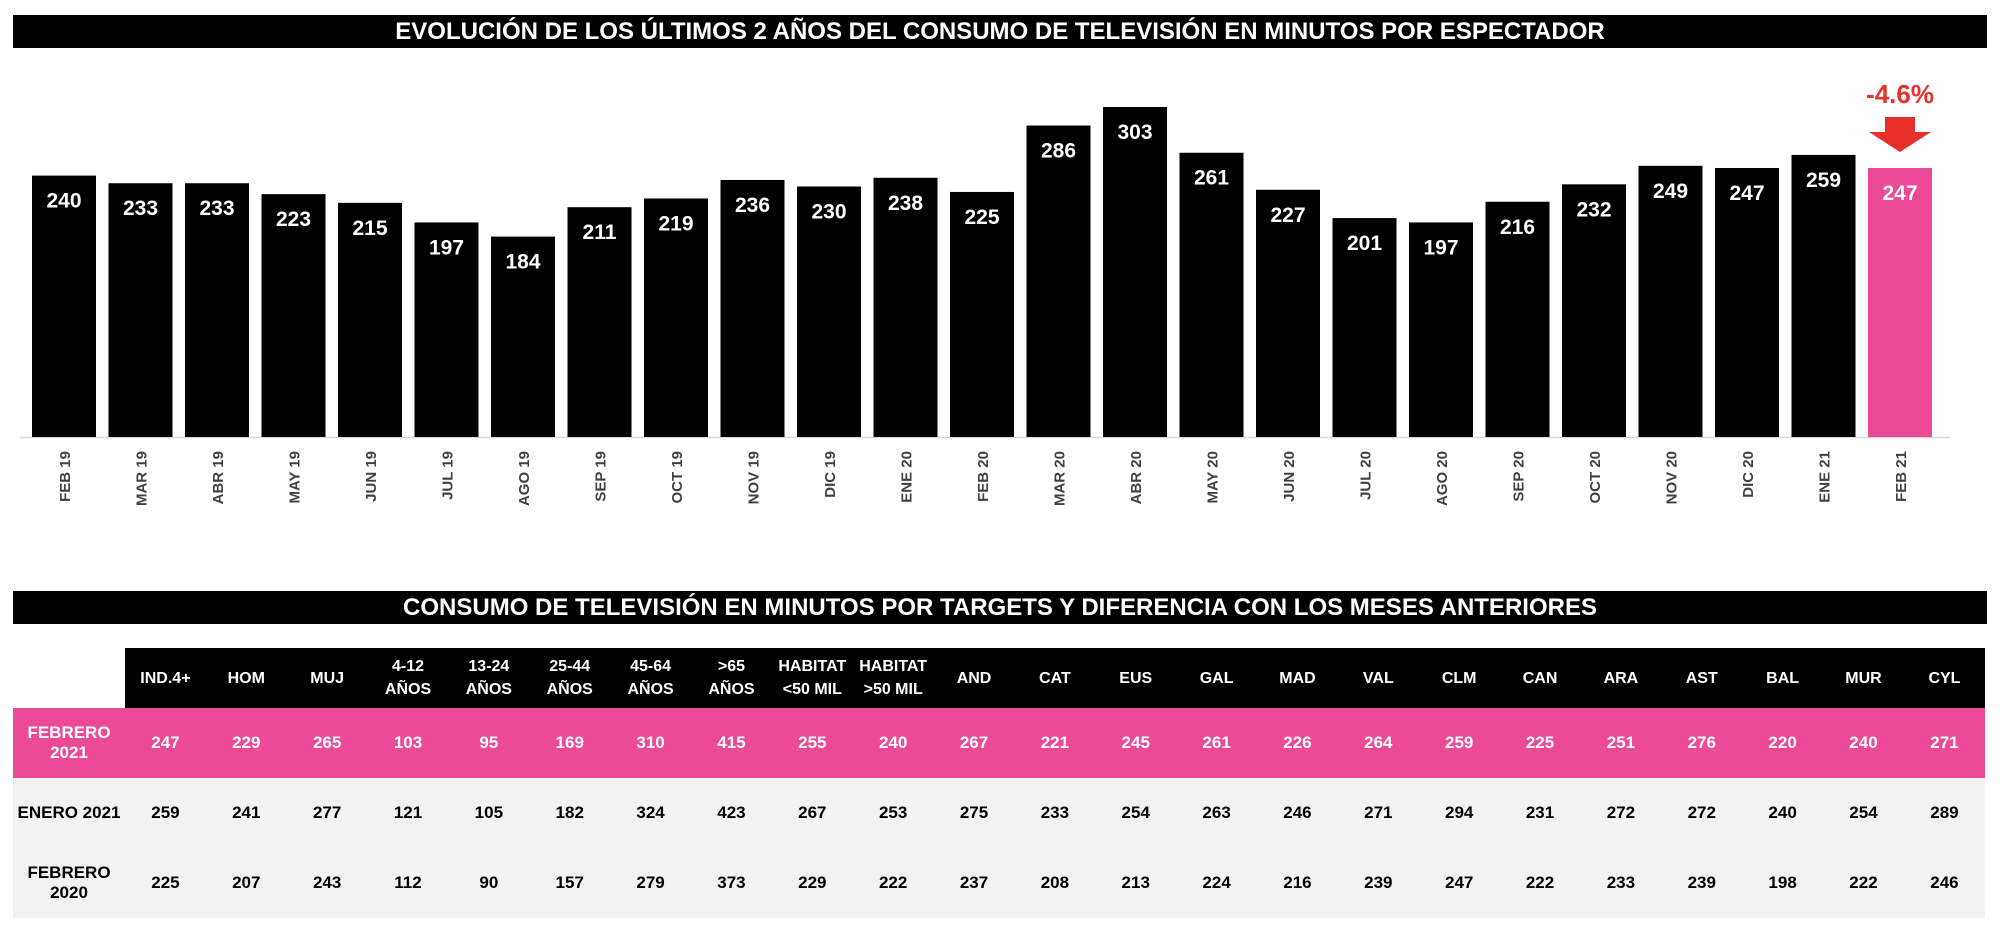 The width and height of the screenshot is (2000, 935). Describe the element at coordinates (1621, 743) in the screenshot. I see `table-cell: 251` at that location.